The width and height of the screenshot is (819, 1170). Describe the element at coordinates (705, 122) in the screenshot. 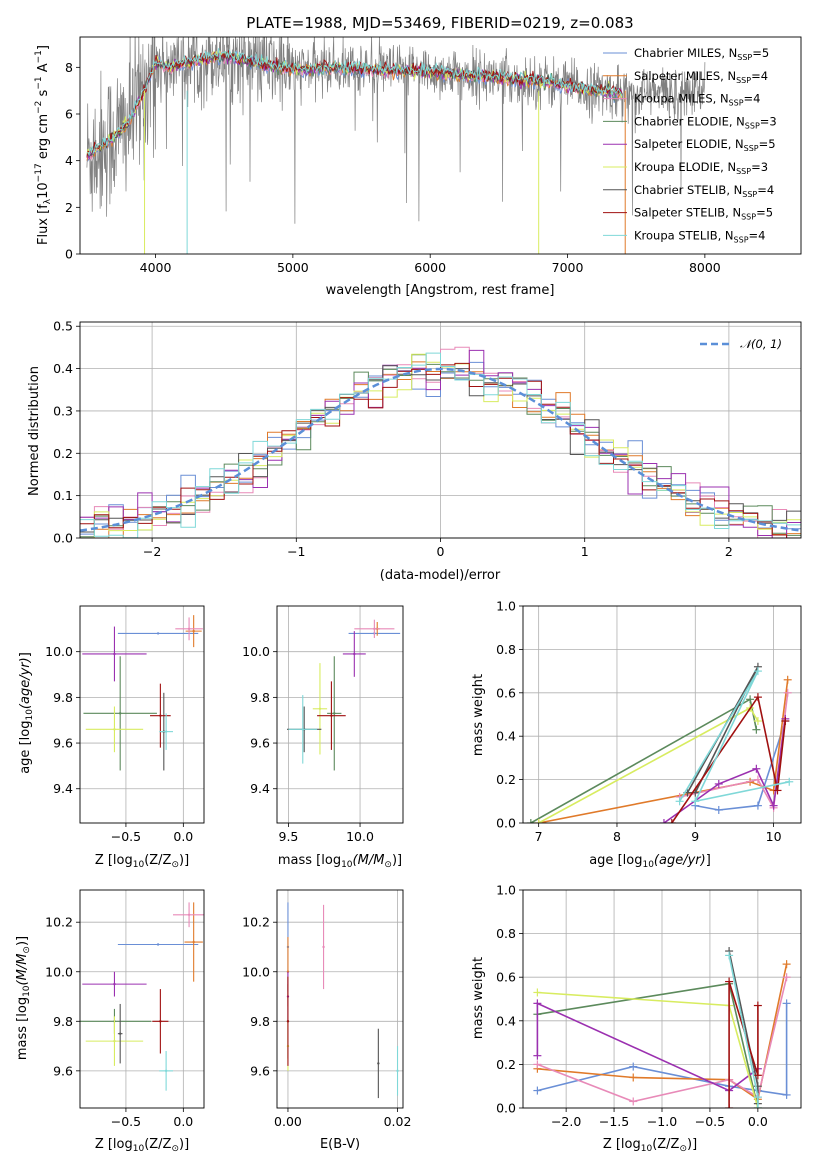

I see `legend-entry: Chabrier ELODIE, NSSP=3` at that location.